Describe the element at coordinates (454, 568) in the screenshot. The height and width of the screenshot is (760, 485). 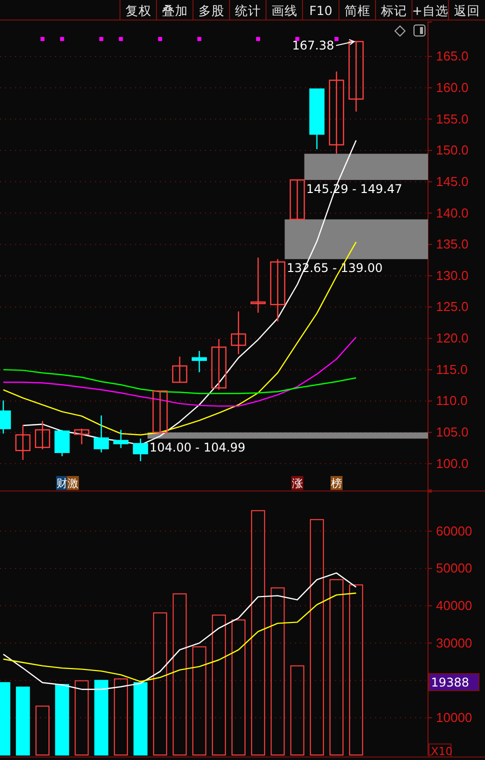
I see `y-tick-label: 50000` at that location.